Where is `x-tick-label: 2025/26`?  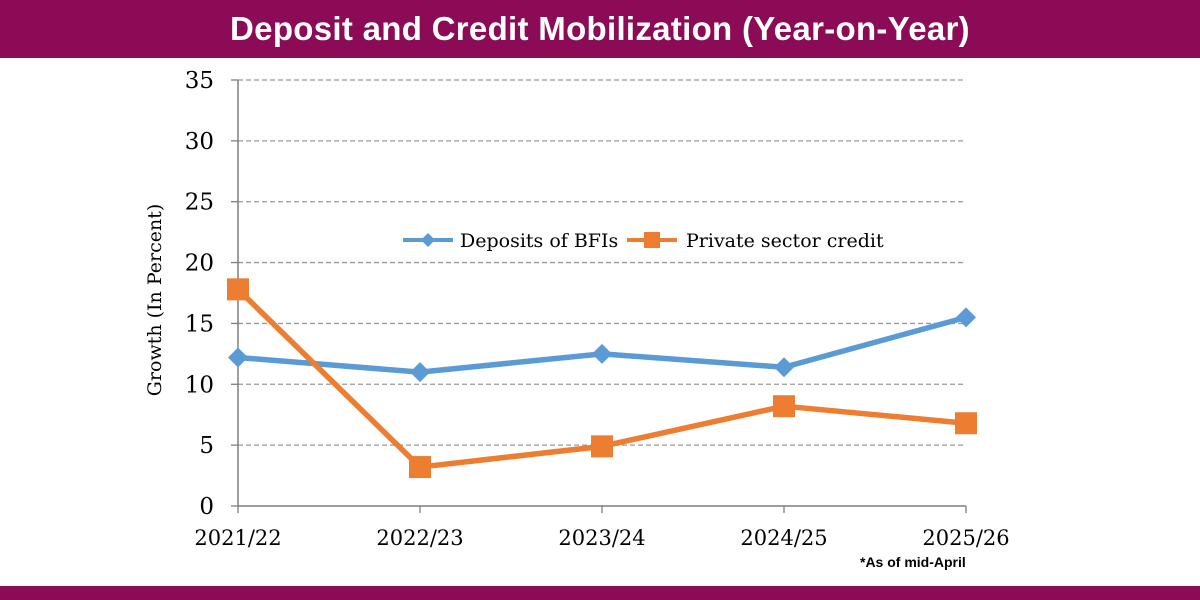 x-tick-label: 2025/26 is located at coordinates (965, 538).